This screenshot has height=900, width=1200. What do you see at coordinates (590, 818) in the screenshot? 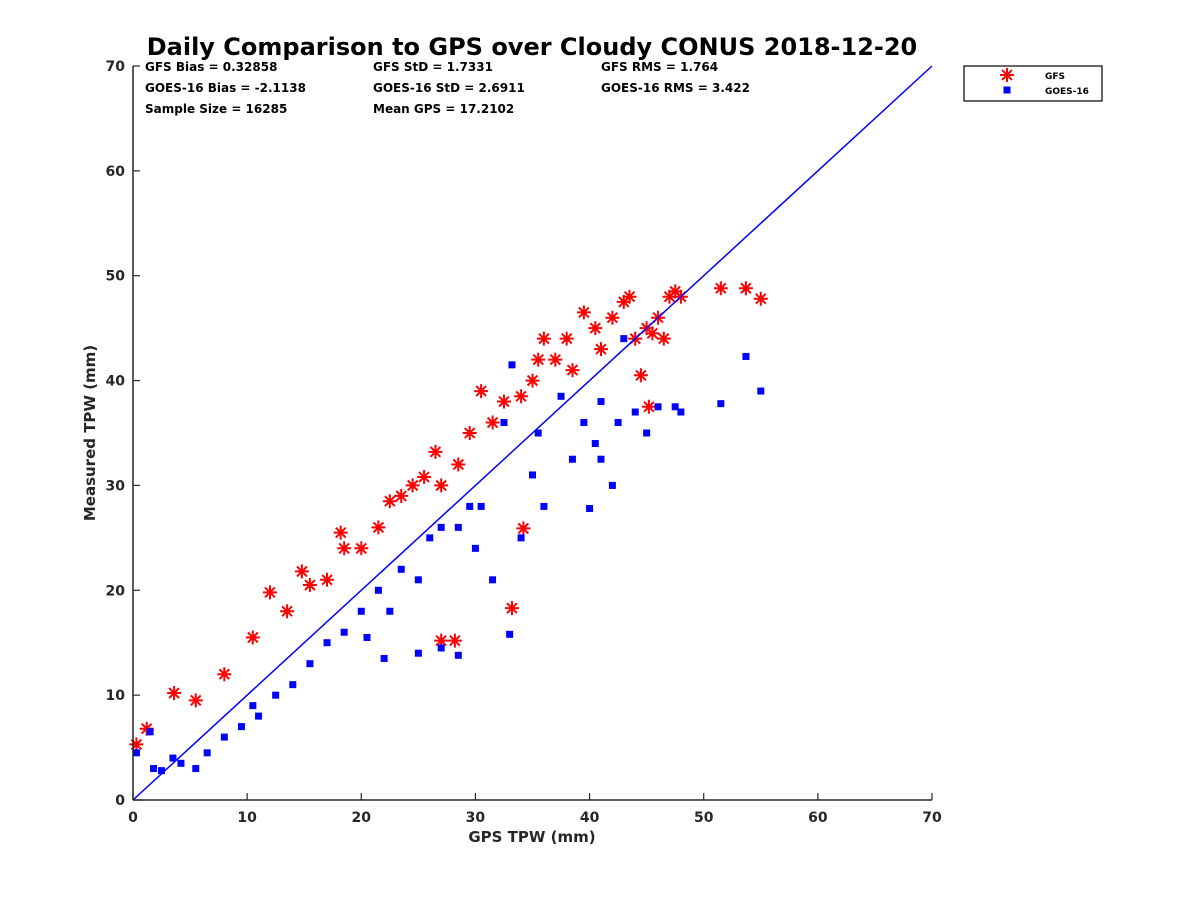
I see `x-tick-label: 40` at bounding box center [590, 818].